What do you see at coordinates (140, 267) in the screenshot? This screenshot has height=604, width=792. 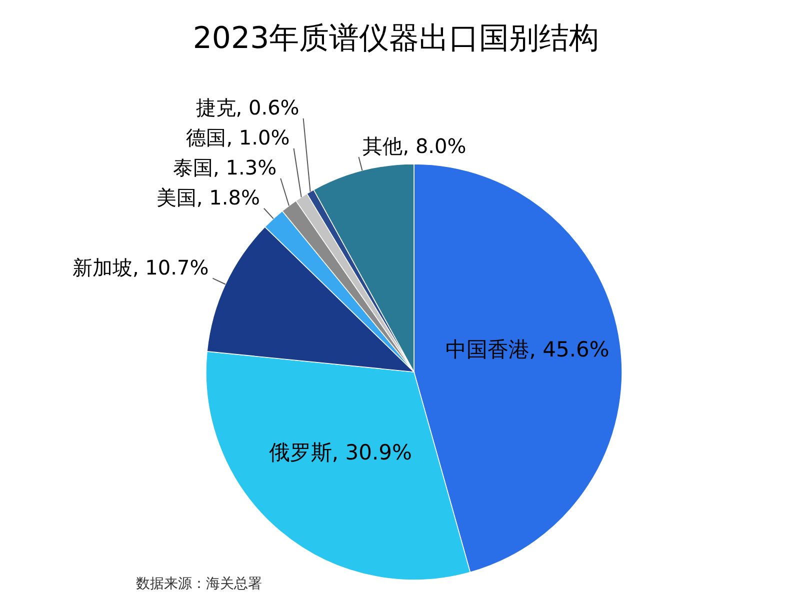 I see `slice-label: 新加坡, 10.7%` at bounding box center [140, 267].